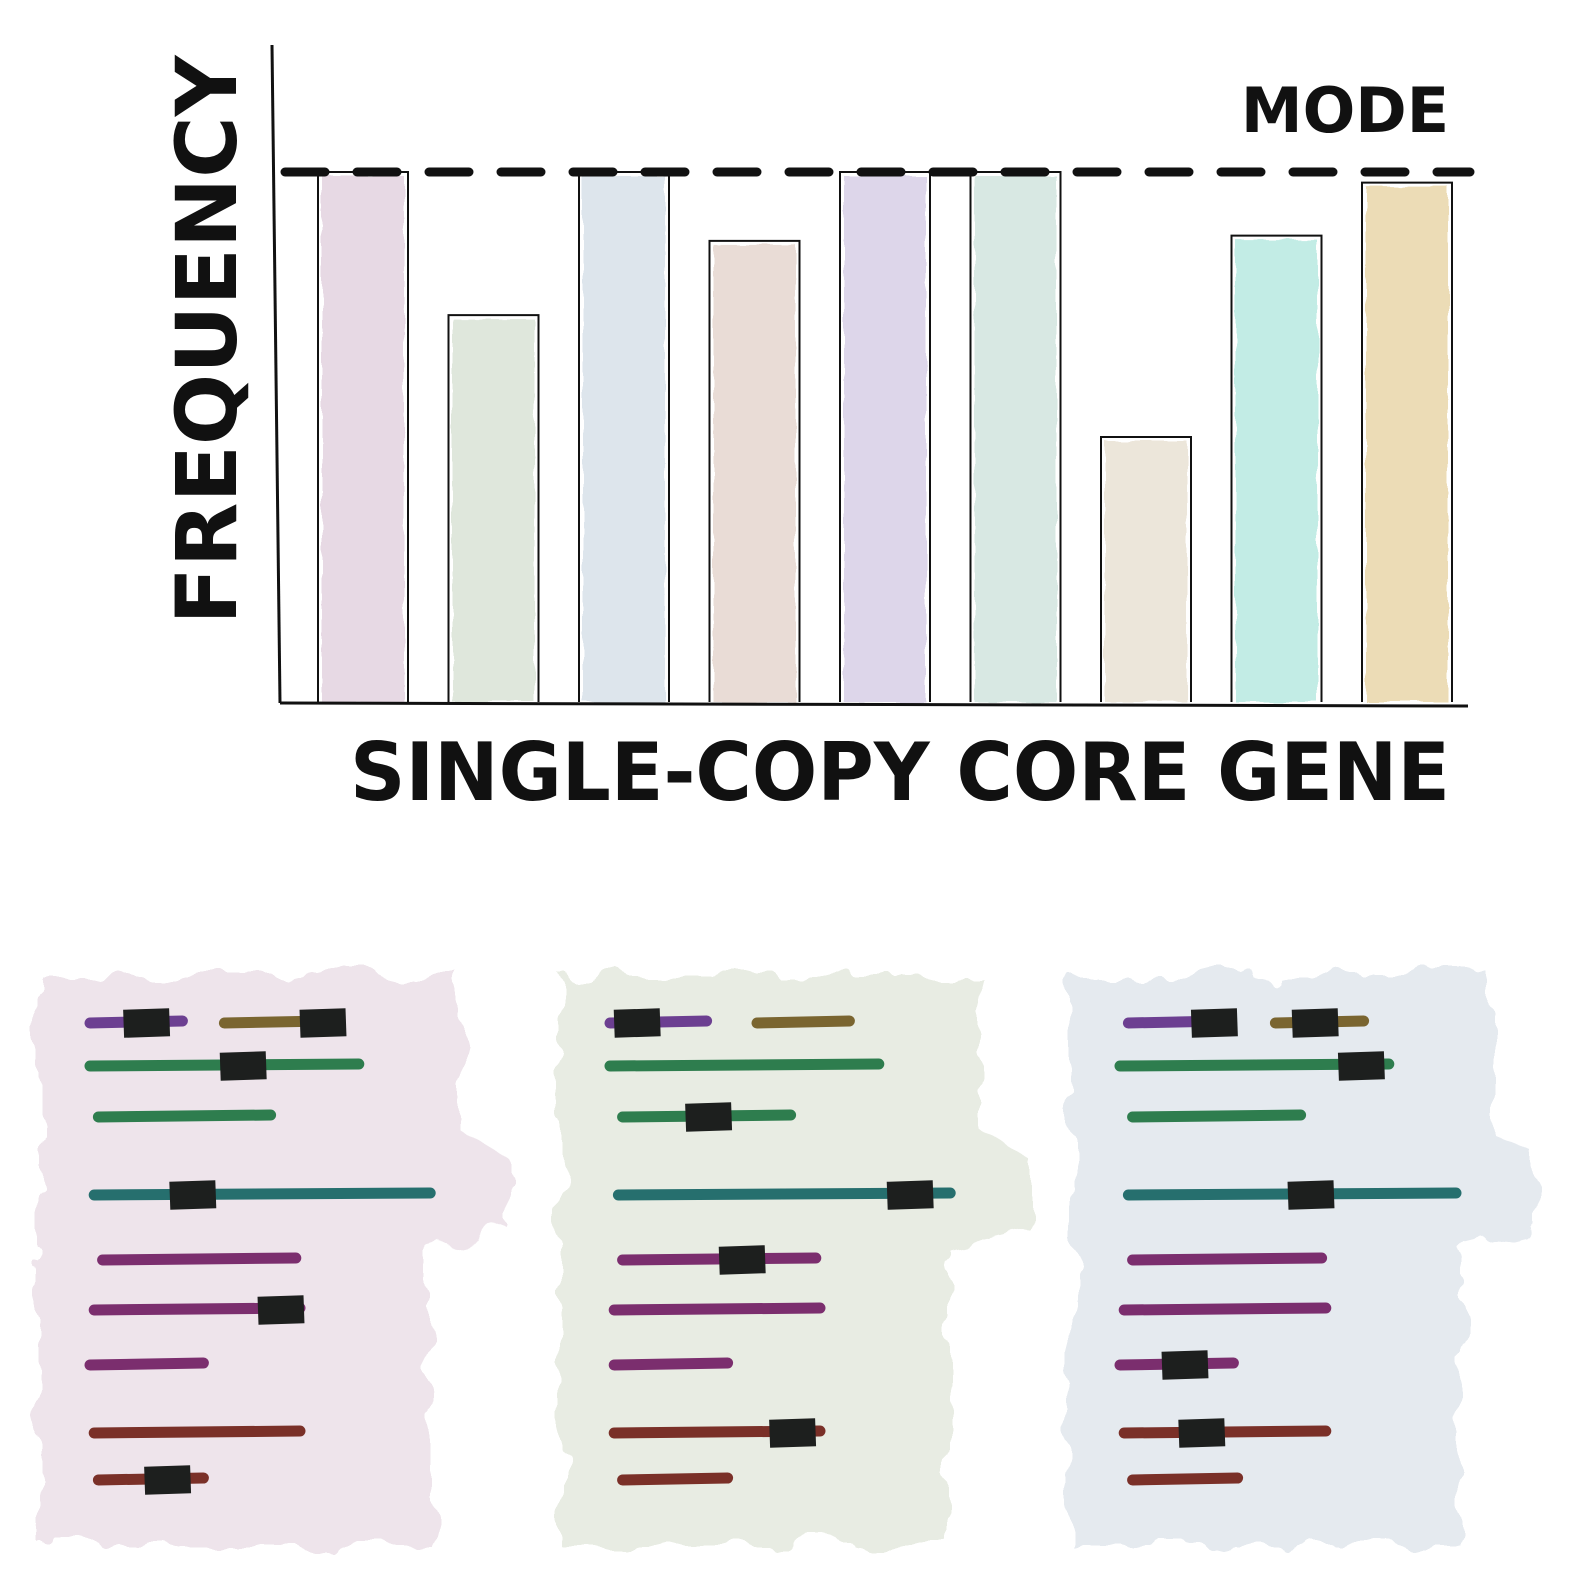 The image size is (1595, 1587). I want to click on x-axis-label: SINGLE-COPY CORE GENE, so click(900, 772).